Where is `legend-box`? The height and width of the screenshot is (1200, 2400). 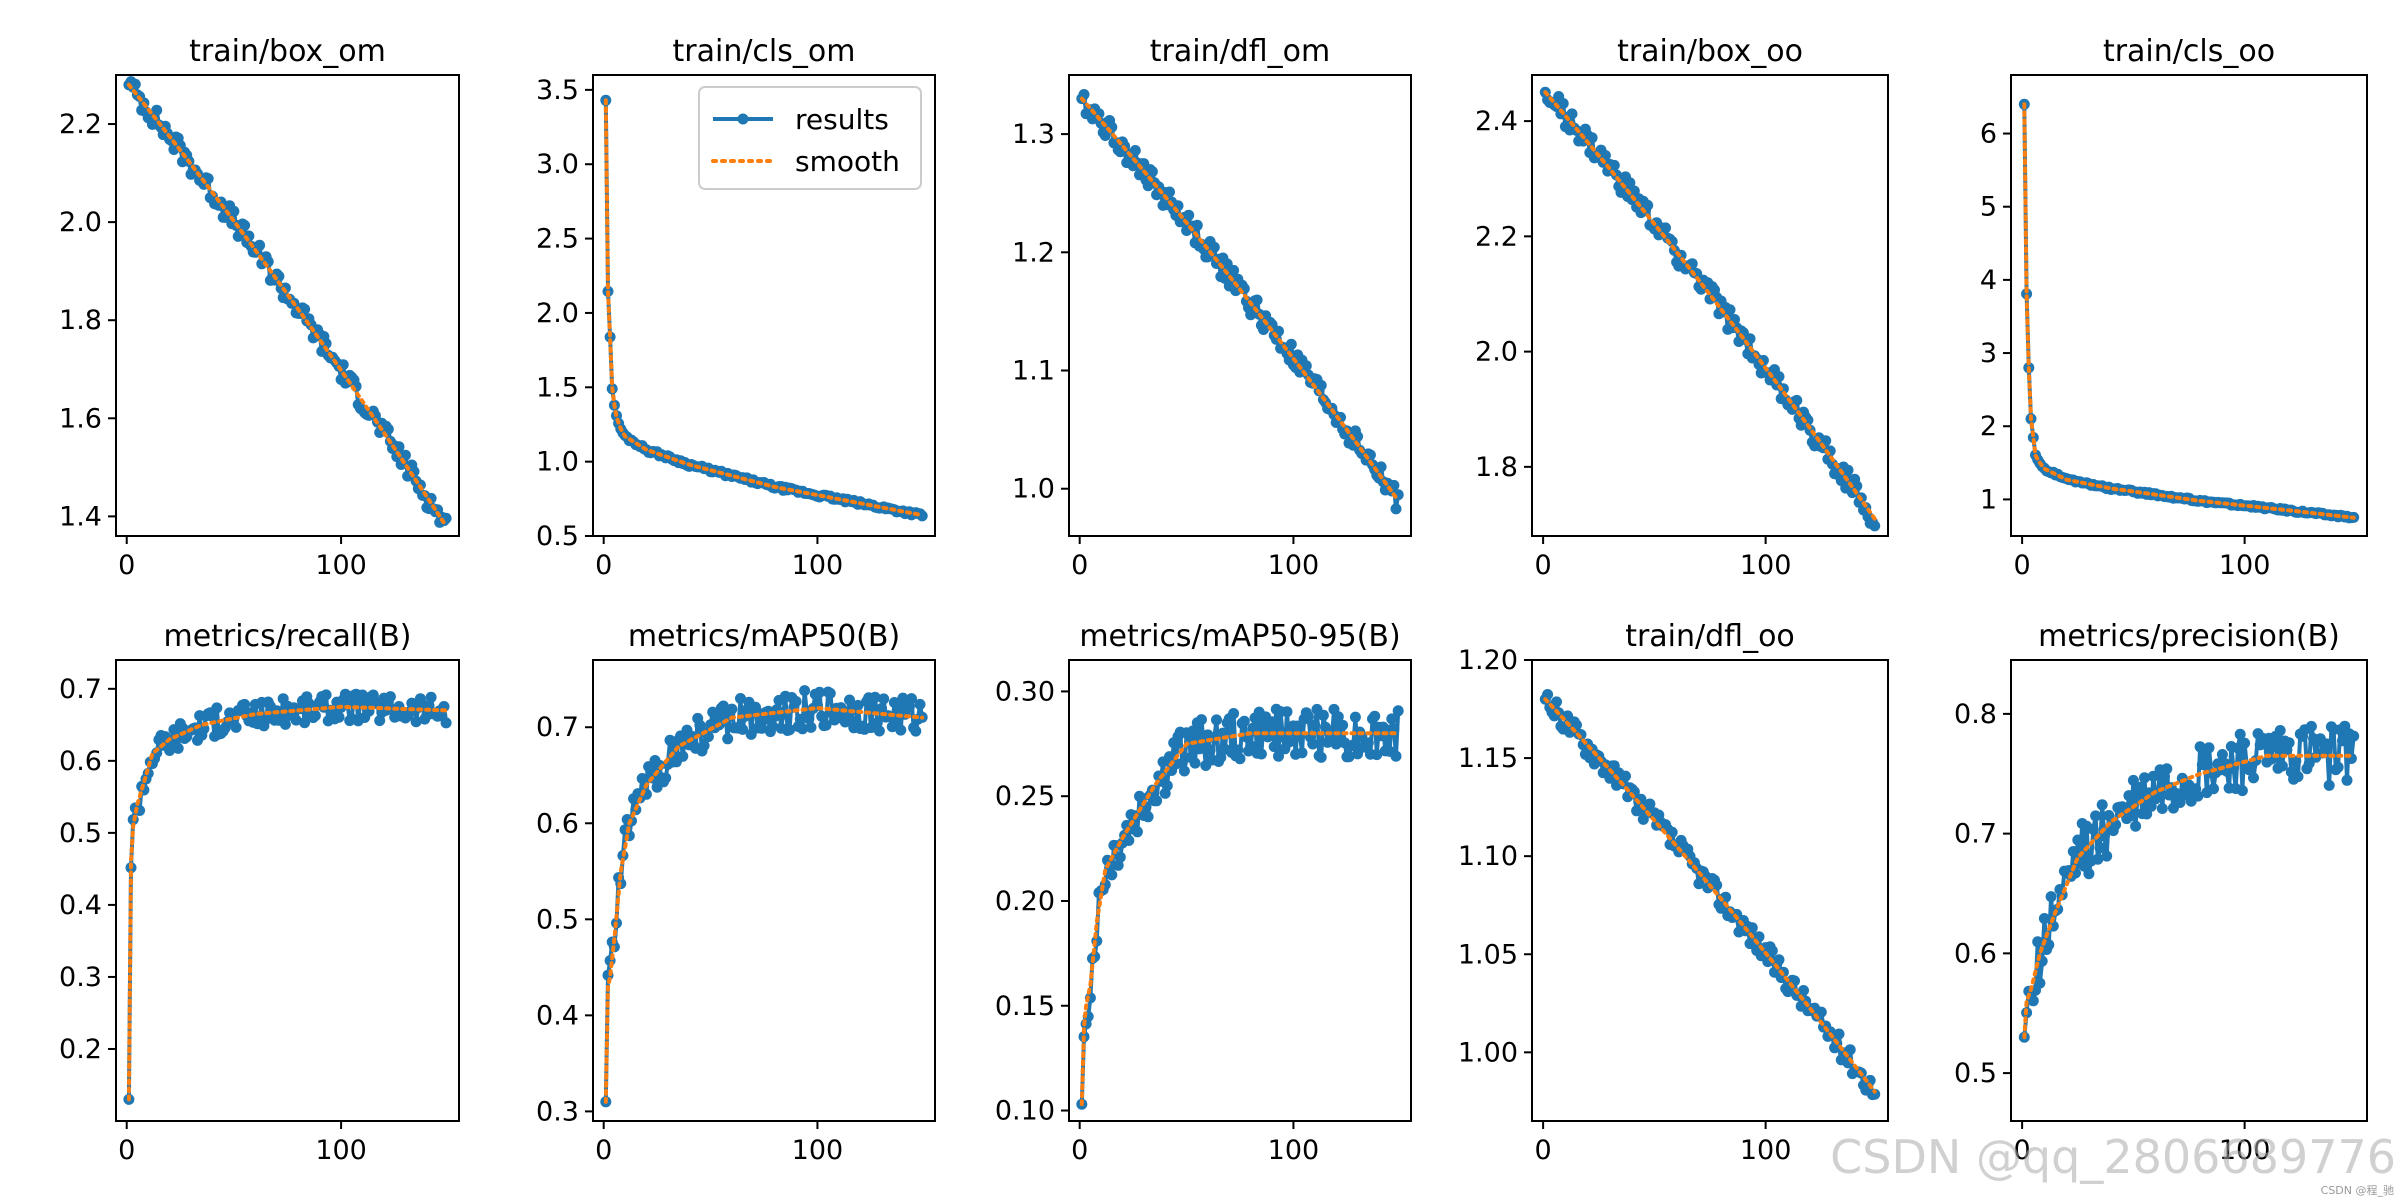
legend-box is located at coordinates (810, 138).